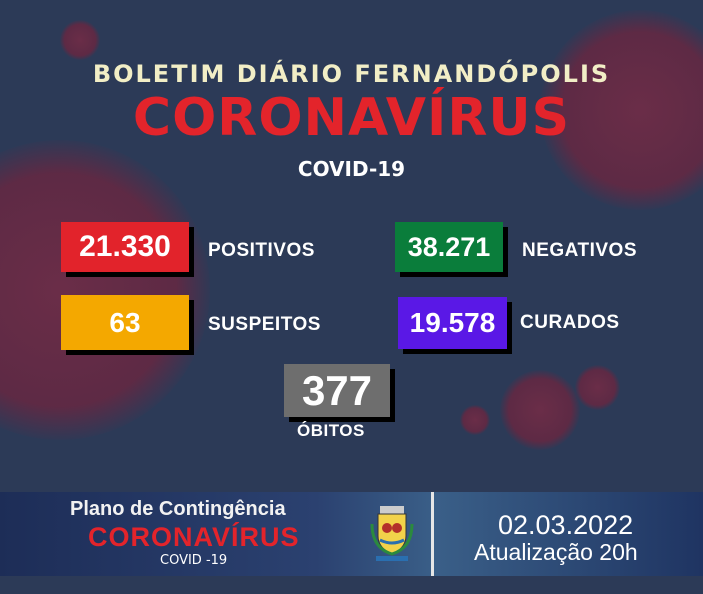  What do you see at coordinates (452, 323) in the screenshot?
I see `curados-count: 19.578` at bounding box center [452, 323].